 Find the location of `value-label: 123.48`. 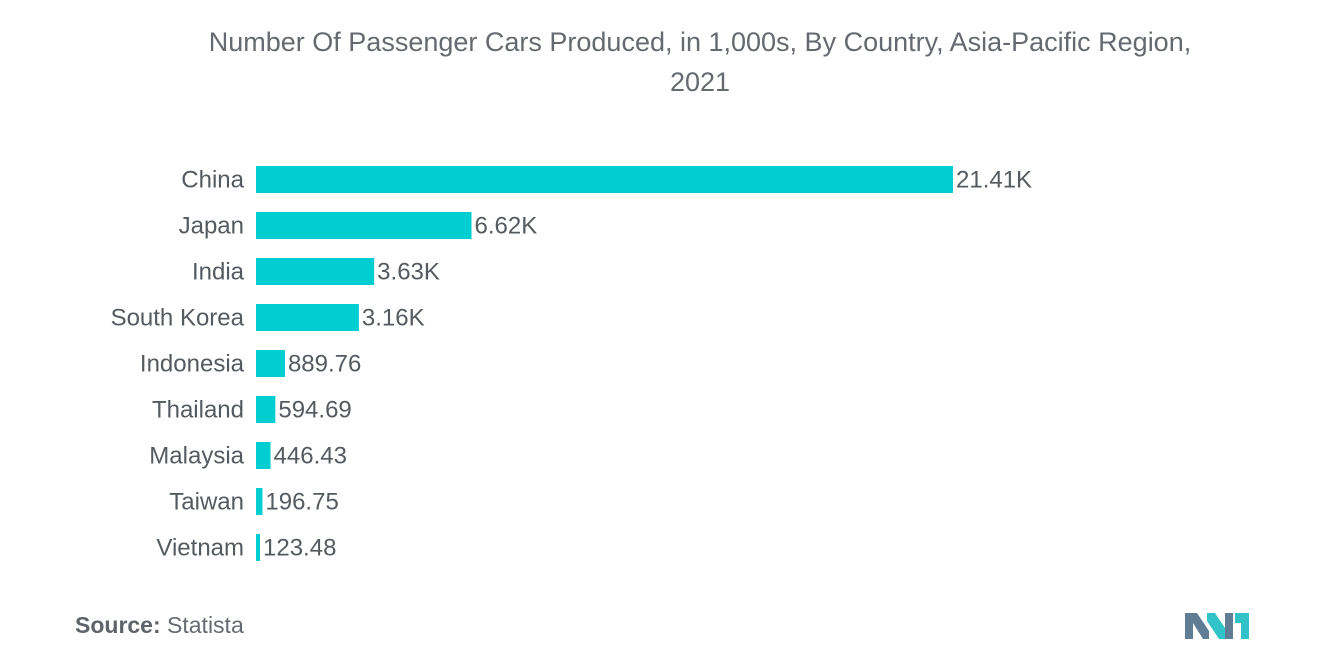

value-label: 123.48 is located at coordinates (299, 548).